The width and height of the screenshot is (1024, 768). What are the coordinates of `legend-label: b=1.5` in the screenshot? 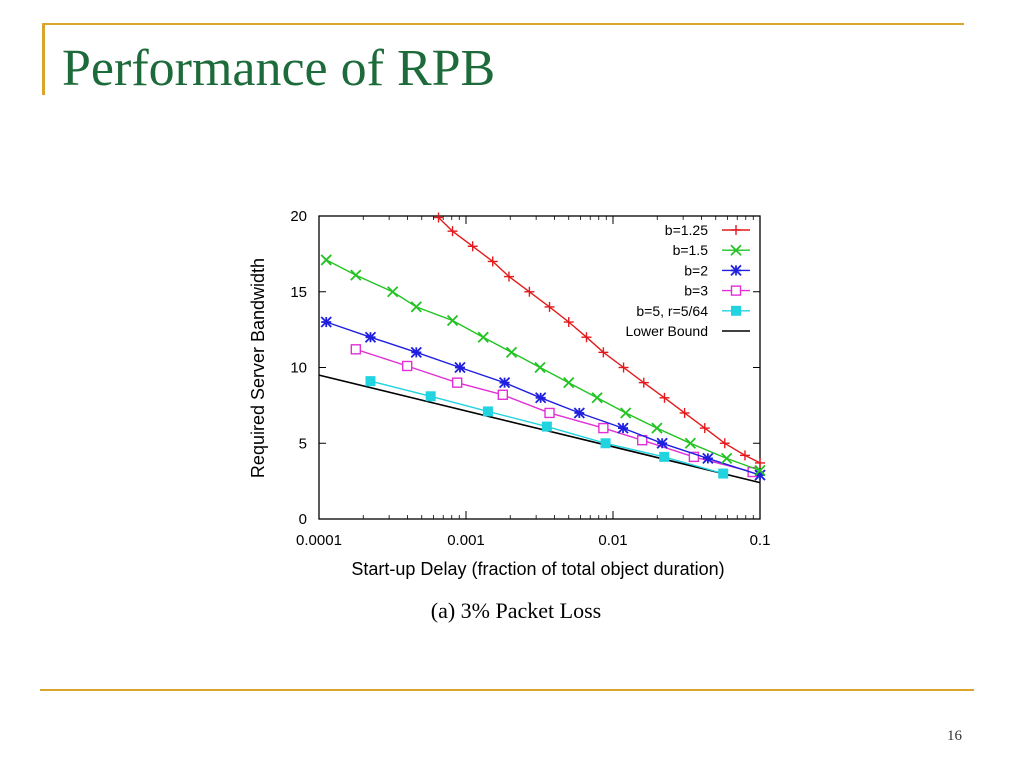 It's located at (691, 250).